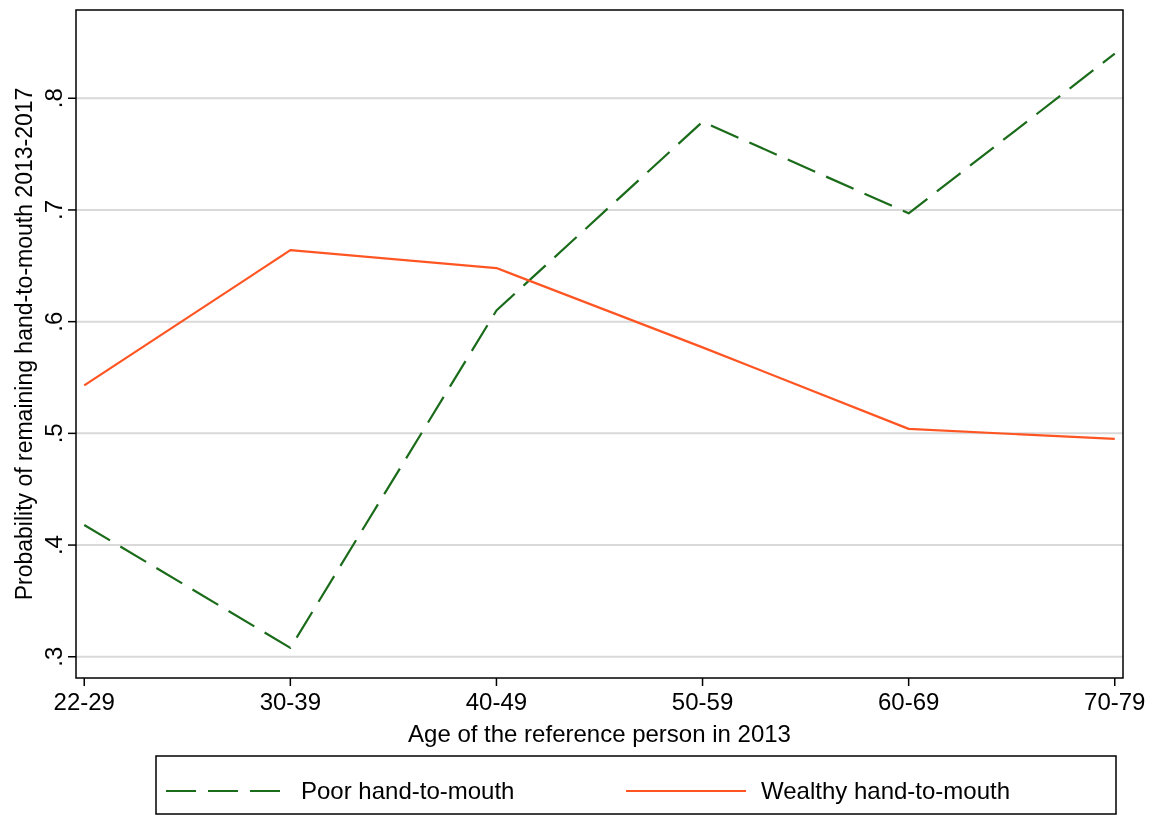 Image resolution: width=1169 pixels, height=829 pixels. What do you see at coordinates (53, 545) in the screenshot?
I see `y-tick-label: .4` at bounding box center [53, 545].